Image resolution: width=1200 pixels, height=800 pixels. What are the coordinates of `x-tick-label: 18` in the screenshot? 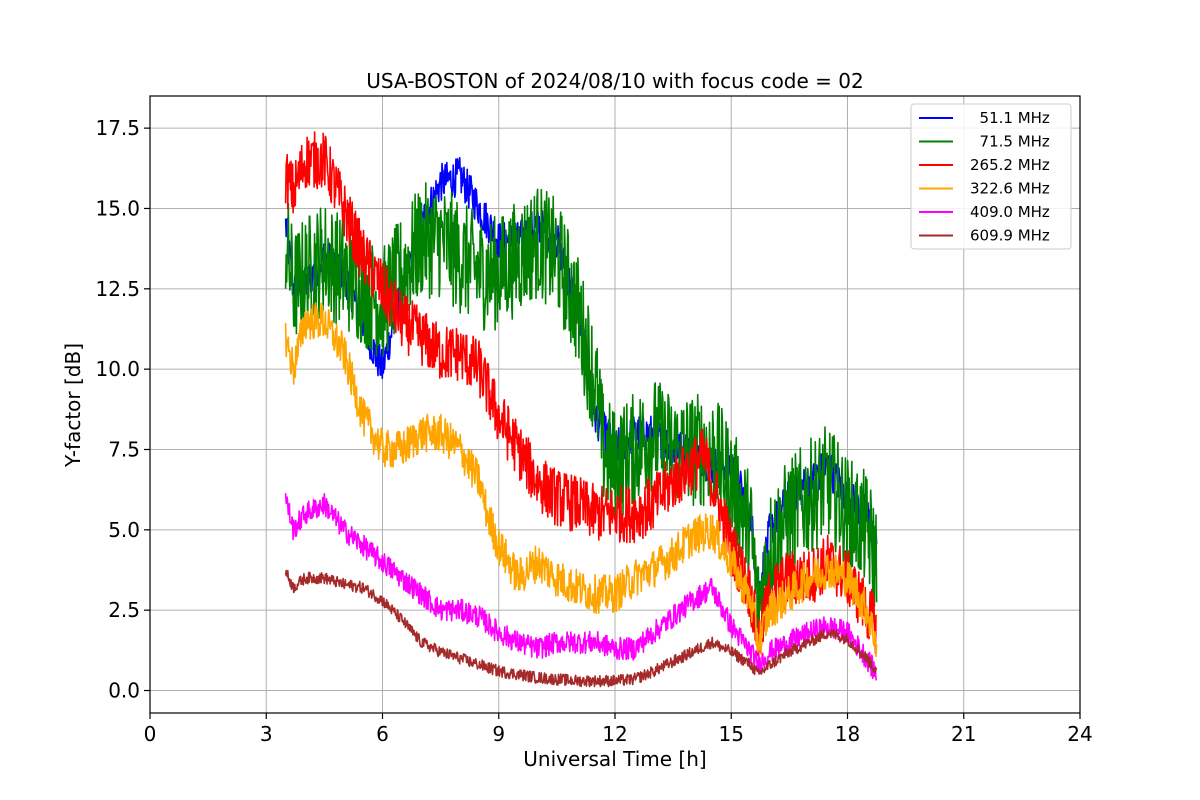 It's located at (847, 734).